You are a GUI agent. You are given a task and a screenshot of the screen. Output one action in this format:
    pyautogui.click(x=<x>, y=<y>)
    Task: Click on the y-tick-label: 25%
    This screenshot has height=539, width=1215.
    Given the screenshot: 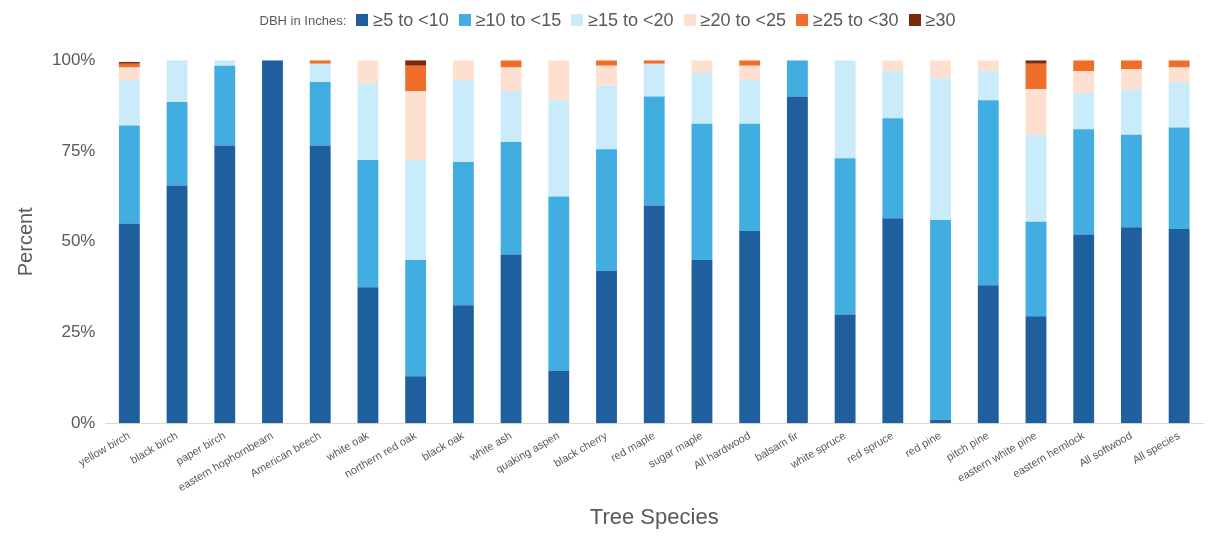 What is the action you would take?
    pyautogui.click(x=78, y=332)
    